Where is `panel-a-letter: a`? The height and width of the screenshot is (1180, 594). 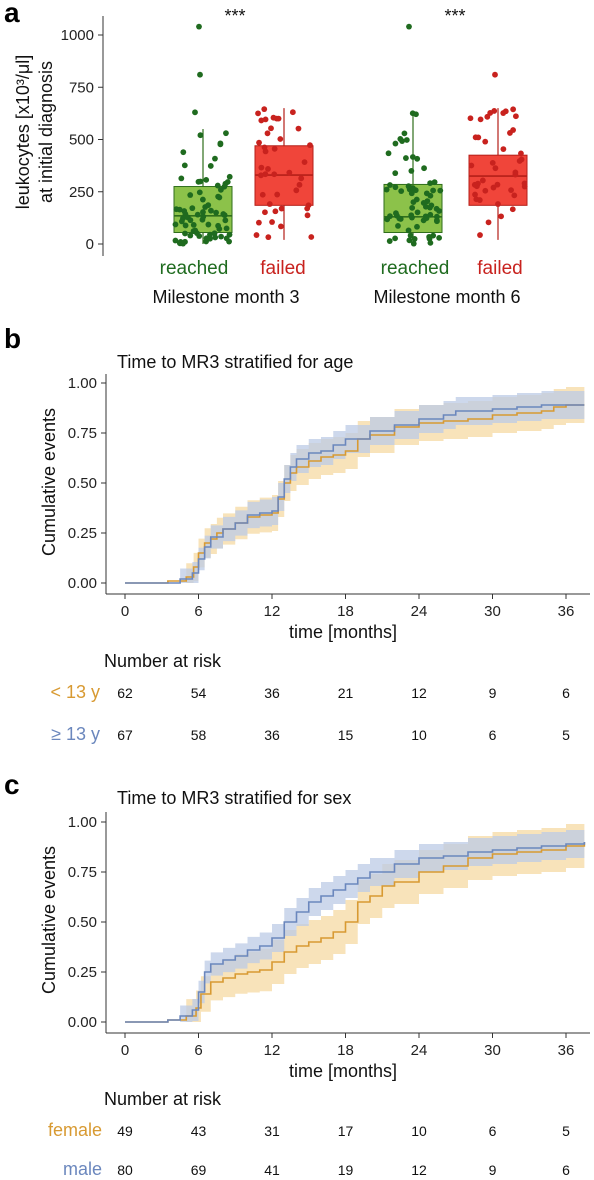 panel-a-letter: a is located at coordinates (12, 14).